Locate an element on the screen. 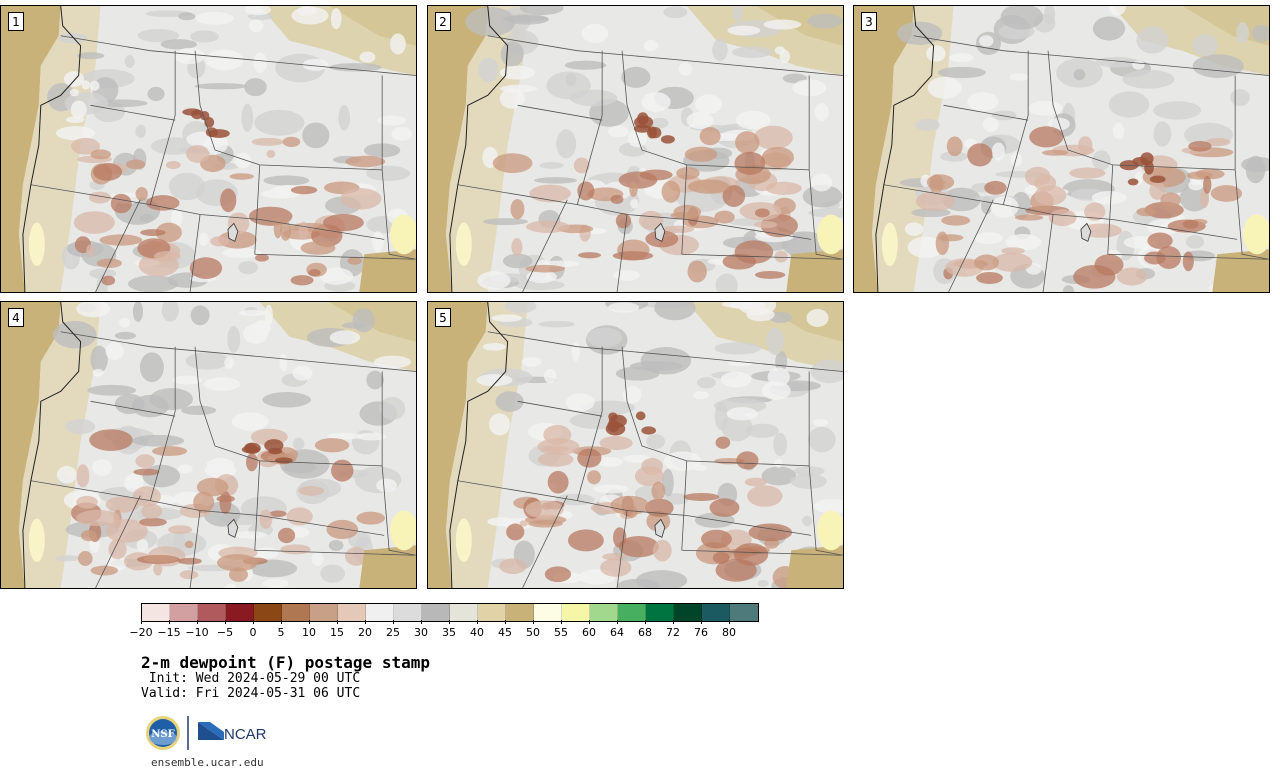  great-salt-lake is located at coordinates (660, 232).